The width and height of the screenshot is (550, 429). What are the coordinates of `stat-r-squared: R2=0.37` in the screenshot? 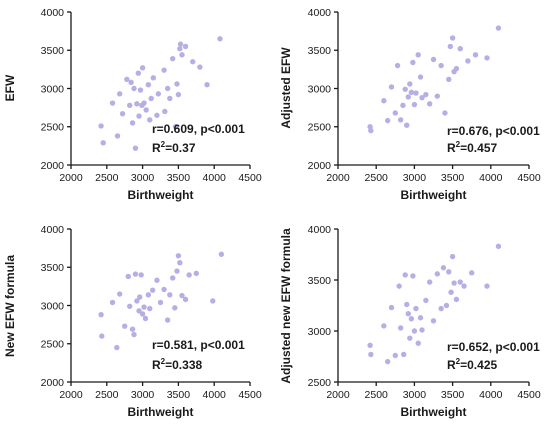 It's located at (174, 147).